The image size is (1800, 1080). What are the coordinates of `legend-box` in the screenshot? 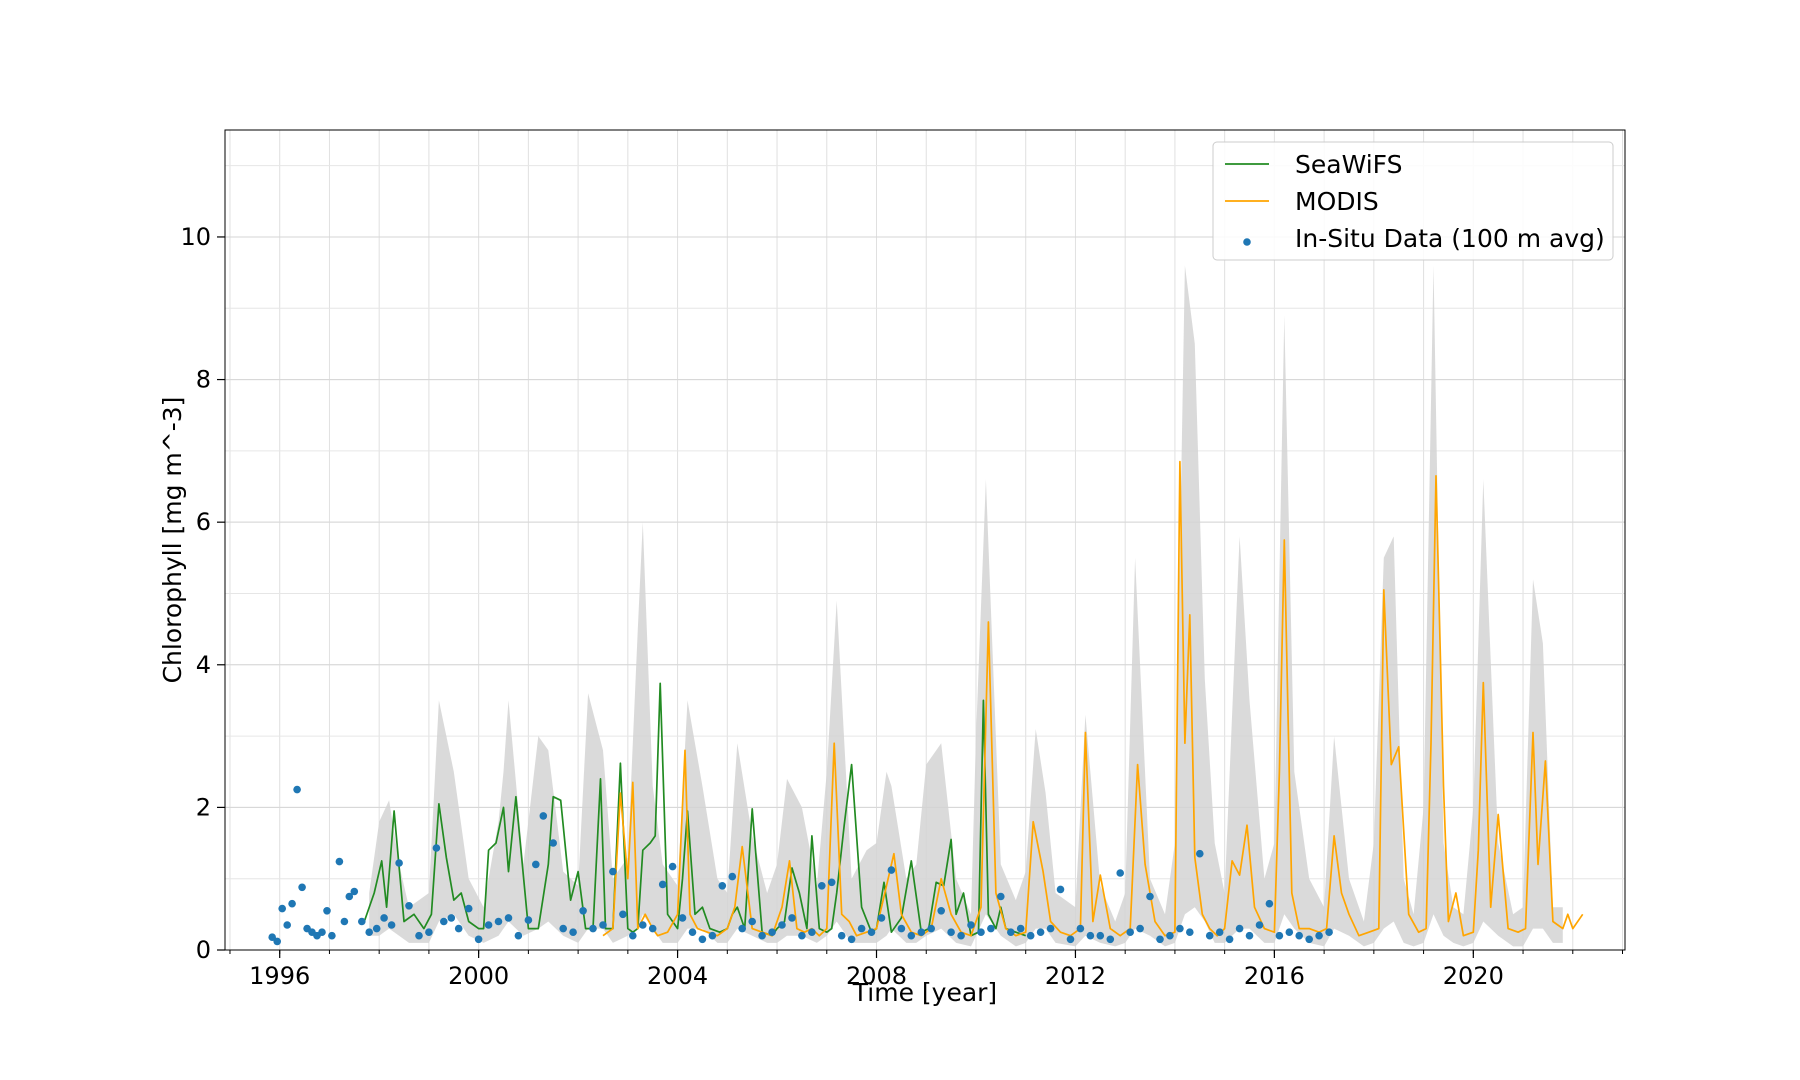 It's located at (1413, 201).